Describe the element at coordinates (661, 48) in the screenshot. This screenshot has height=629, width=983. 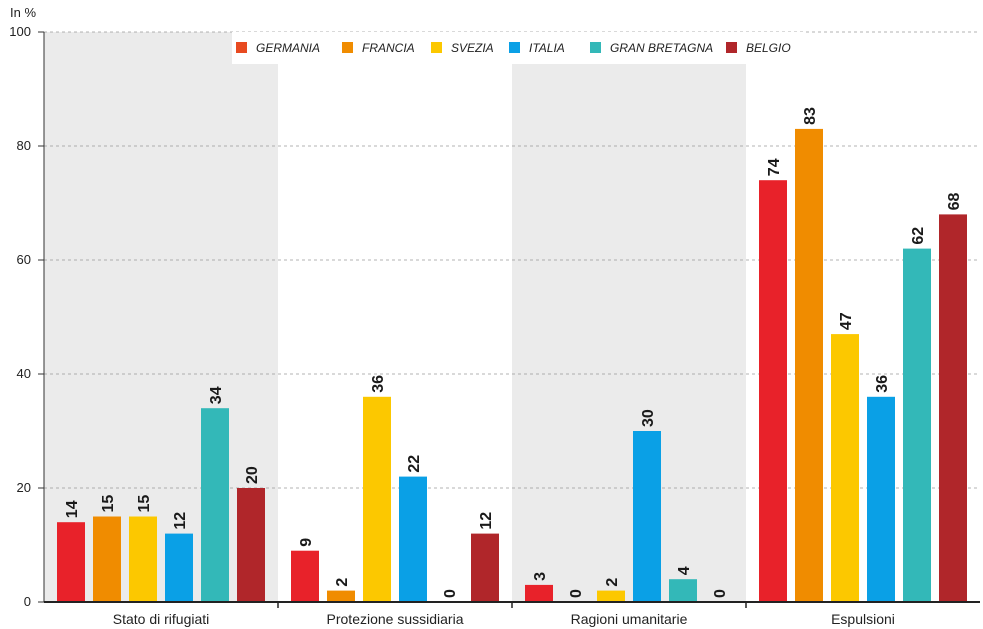
I see `legend-label: GRAN BRETAGNA` at that location.